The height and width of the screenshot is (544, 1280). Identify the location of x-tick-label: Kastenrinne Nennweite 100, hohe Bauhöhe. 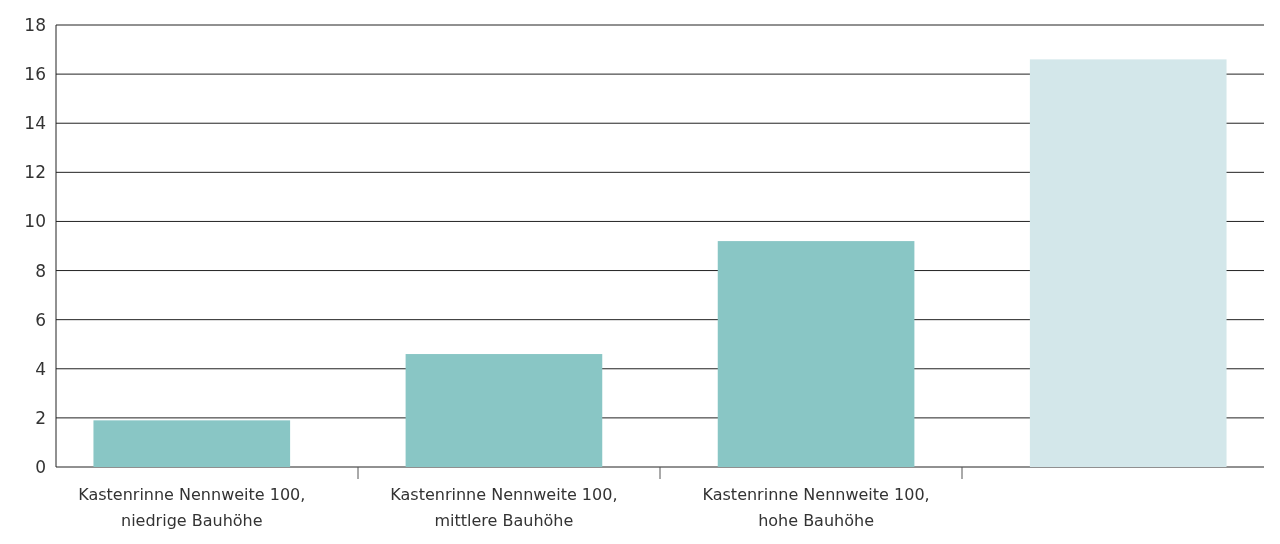
(816, 507).